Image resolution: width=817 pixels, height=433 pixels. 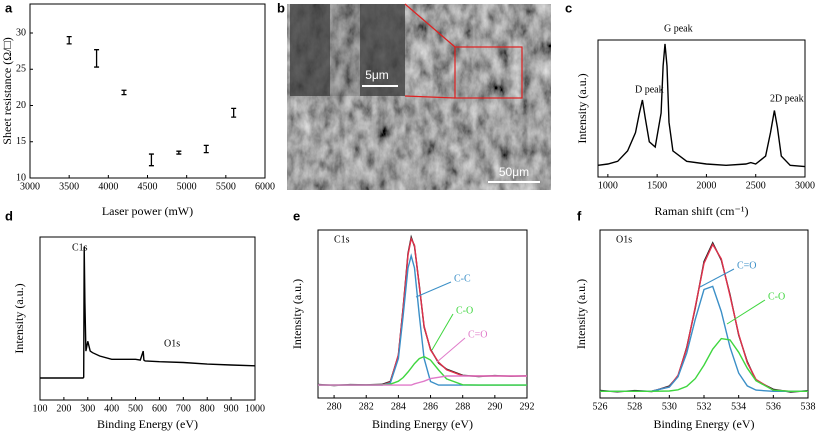 I want to click on x-tick-label: 530, so click(x=669, y=406).